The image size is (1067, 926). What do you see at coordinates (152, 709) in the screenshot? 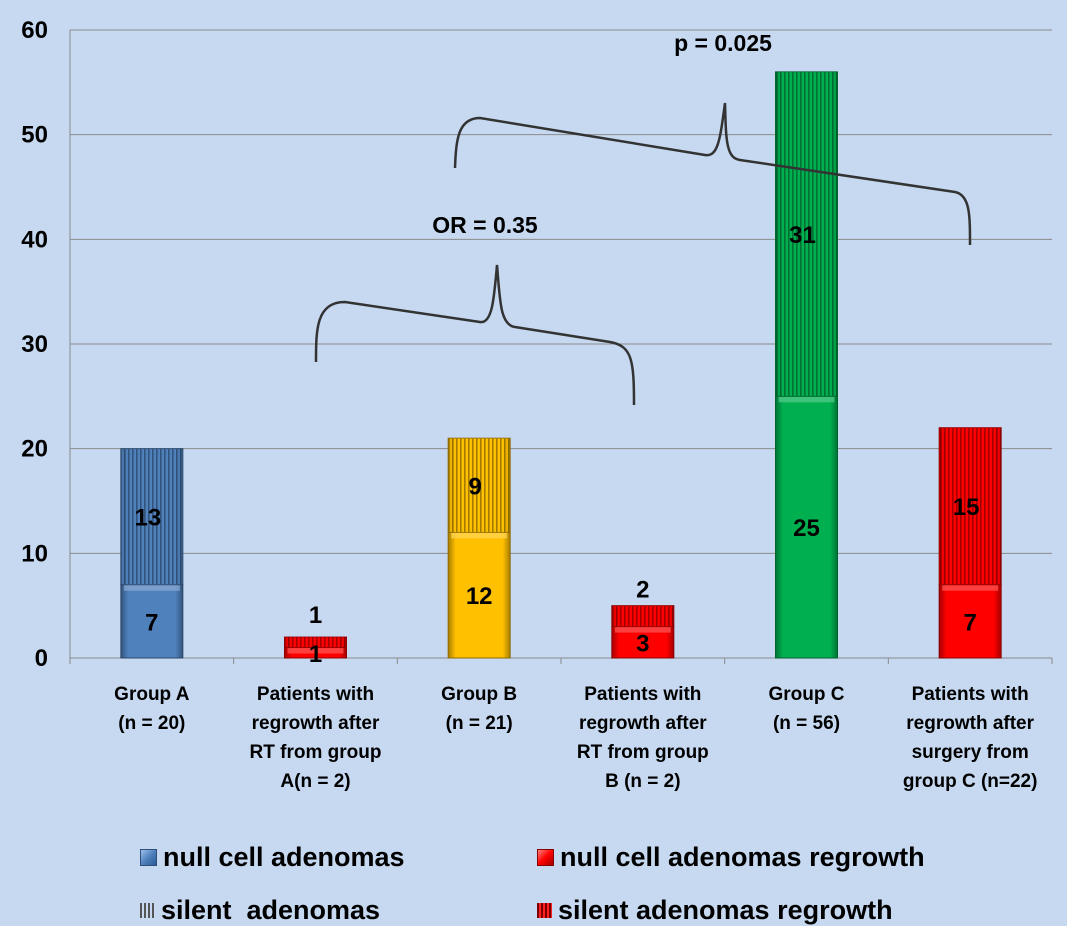
I see `x-category-label: Group A (n = 20)` at bounding box center [152, 709].